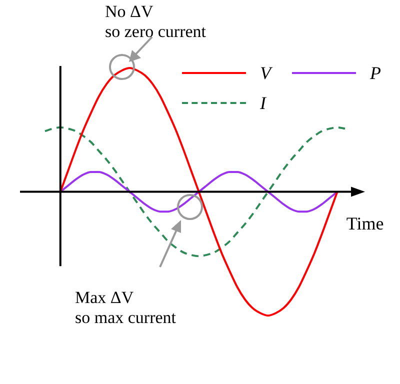 The height and width of the screenshot is (384, 400). What do you see at coordinates (365, 224) in the screenshot?
I see `x-axis-title: Time` at bounding box center [365, 224].